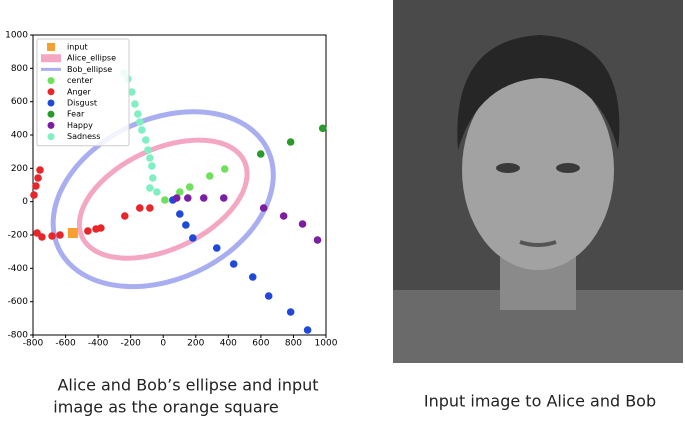 The height and width of the screenshot is (424, 685). What do you see at coordinates (18, 269) in the screenshot?
I see `y-tick-label: -400` at bounding box center [18, 269].